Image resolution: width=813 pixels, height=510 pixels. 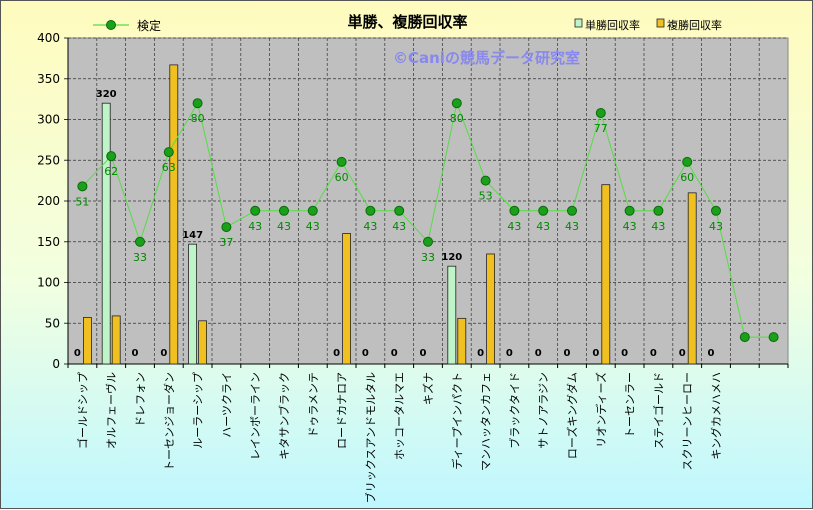 I want to click on x-tick-label: キングカメハメハ, so click(x=716, y=416).